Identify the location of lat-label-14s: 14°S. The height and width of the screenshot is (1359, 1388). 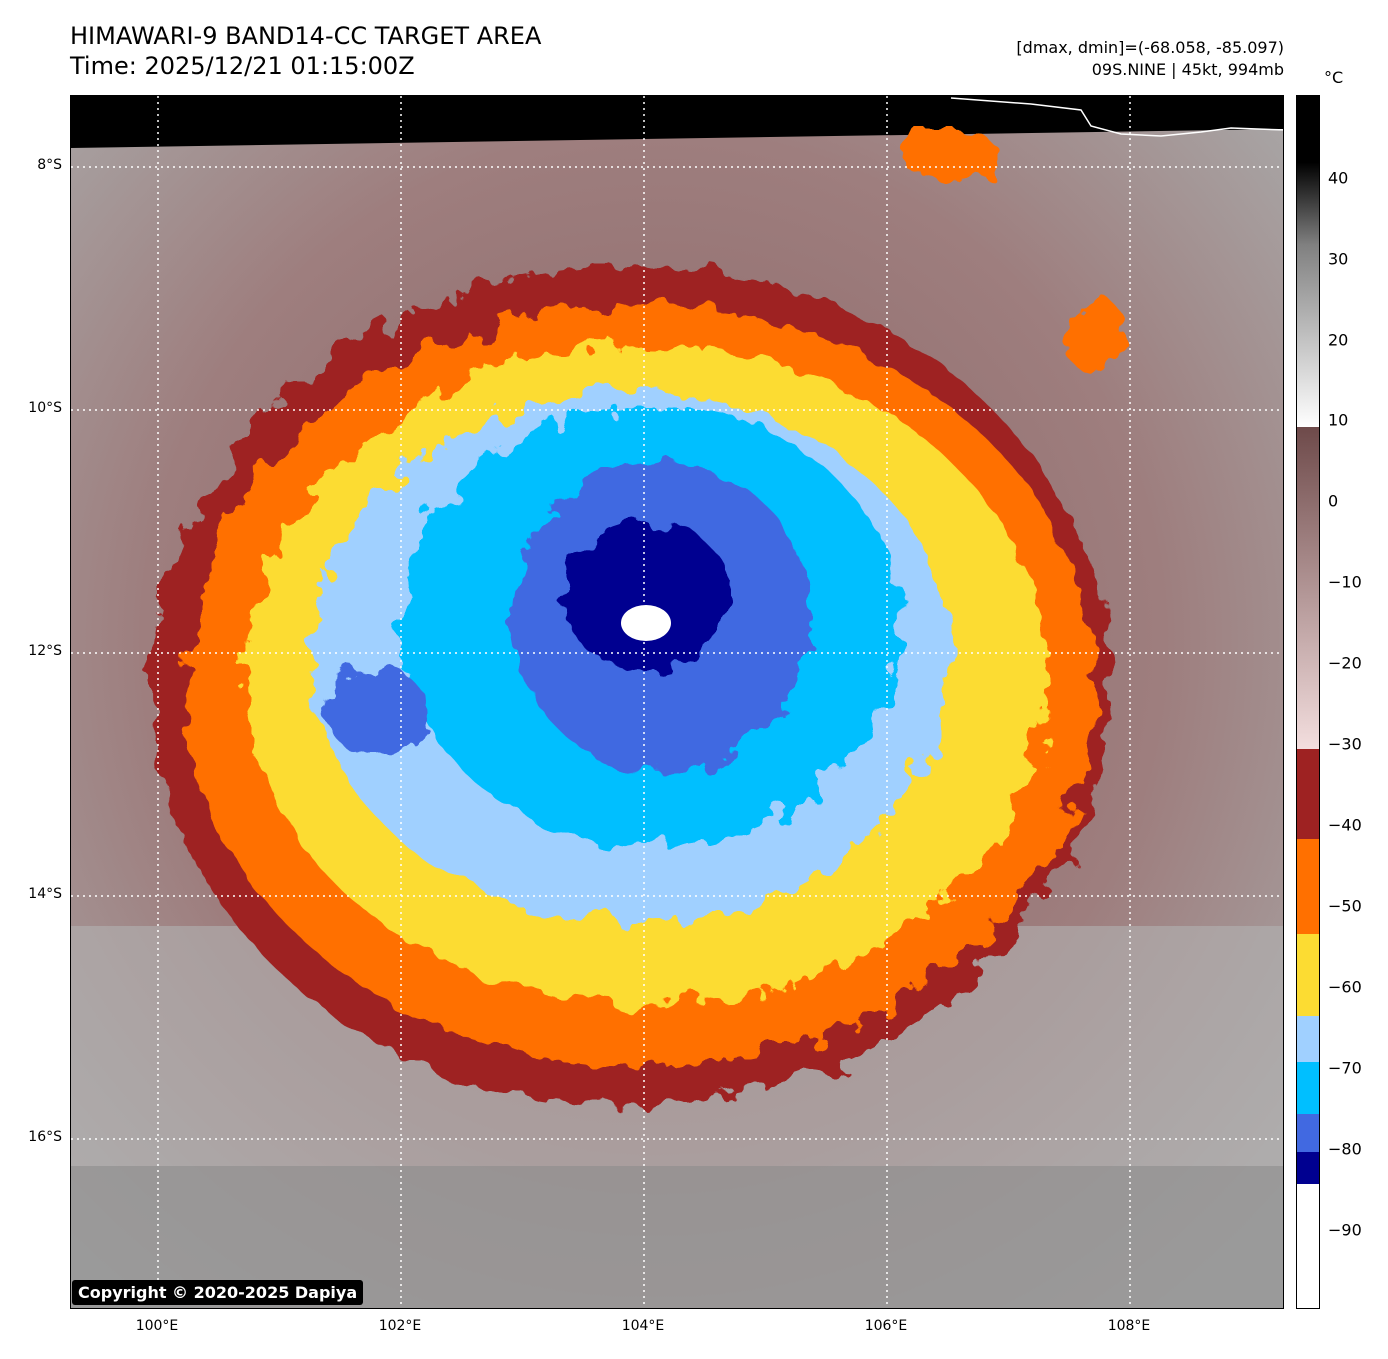
(45, 894).